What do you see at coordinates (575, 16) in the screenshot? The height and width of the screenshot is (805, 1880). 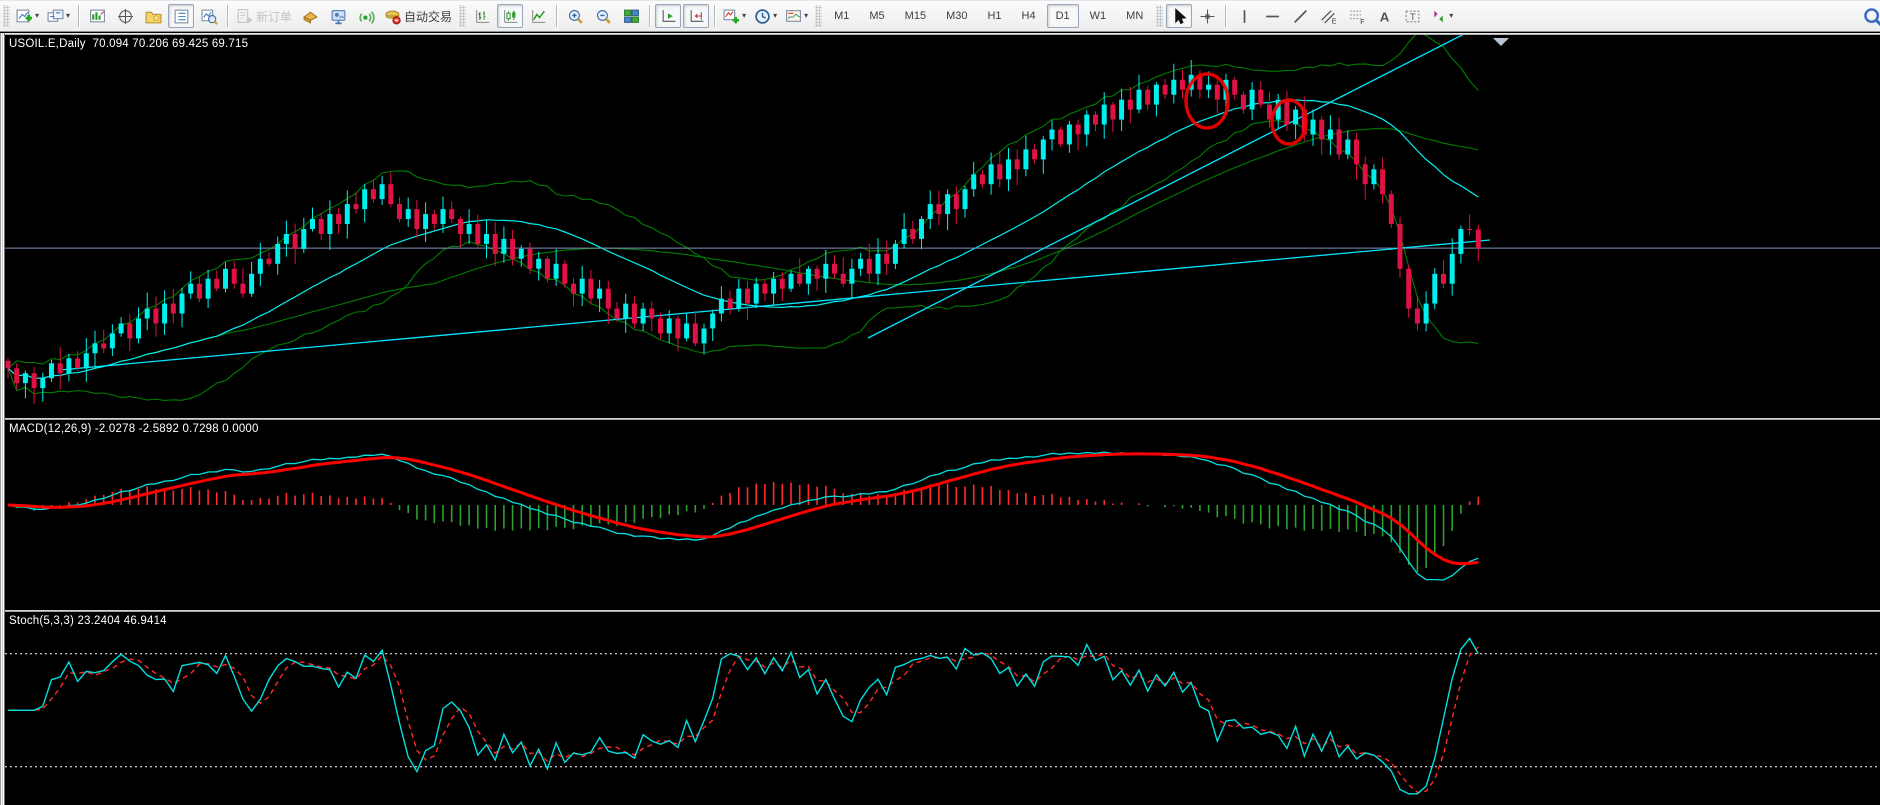 I see `zoom-in-button` at bounding box center [575, 16].